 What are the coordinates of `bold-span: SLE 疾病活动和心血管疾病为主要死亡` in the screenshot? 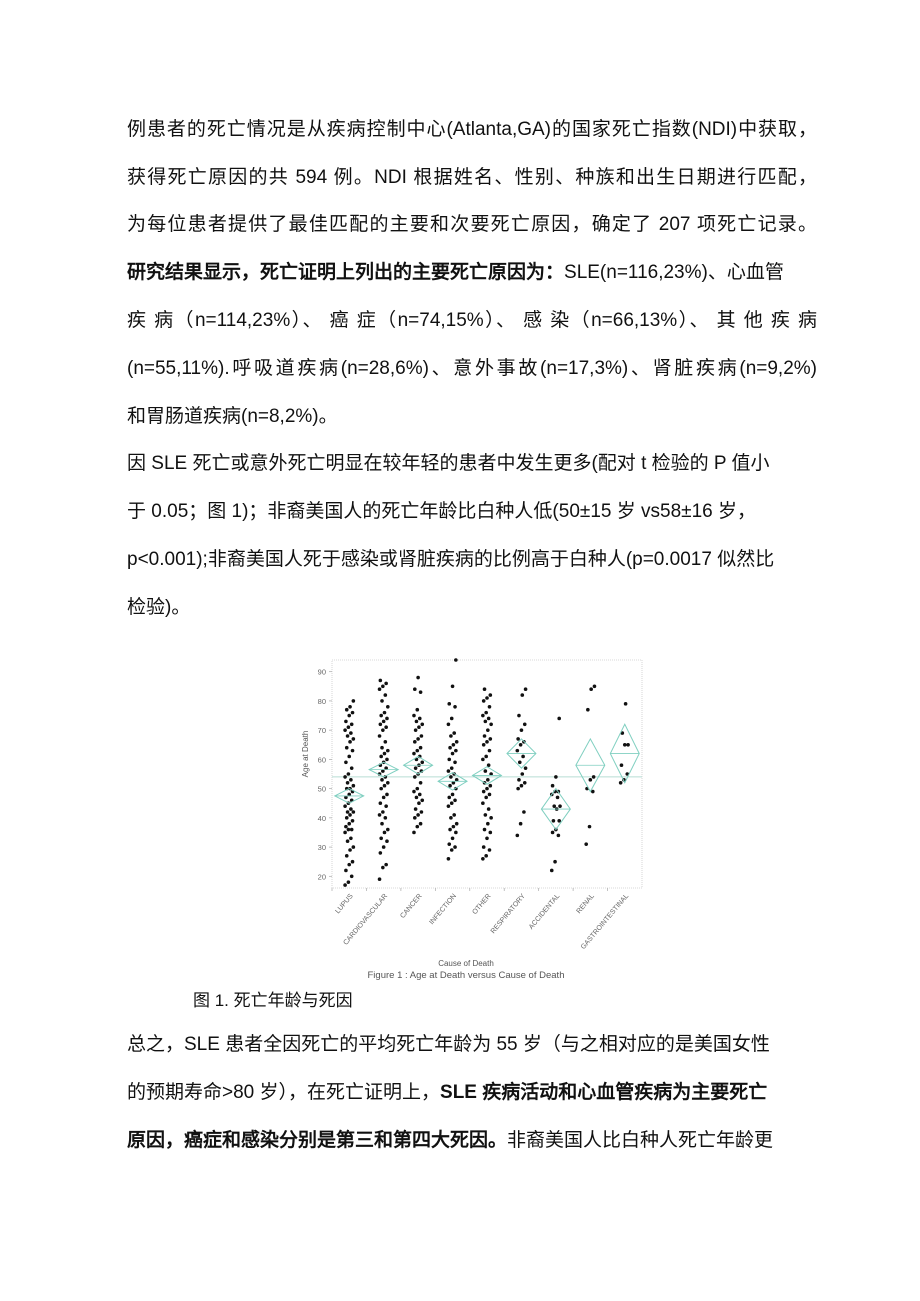 It's located at (604, 1092).